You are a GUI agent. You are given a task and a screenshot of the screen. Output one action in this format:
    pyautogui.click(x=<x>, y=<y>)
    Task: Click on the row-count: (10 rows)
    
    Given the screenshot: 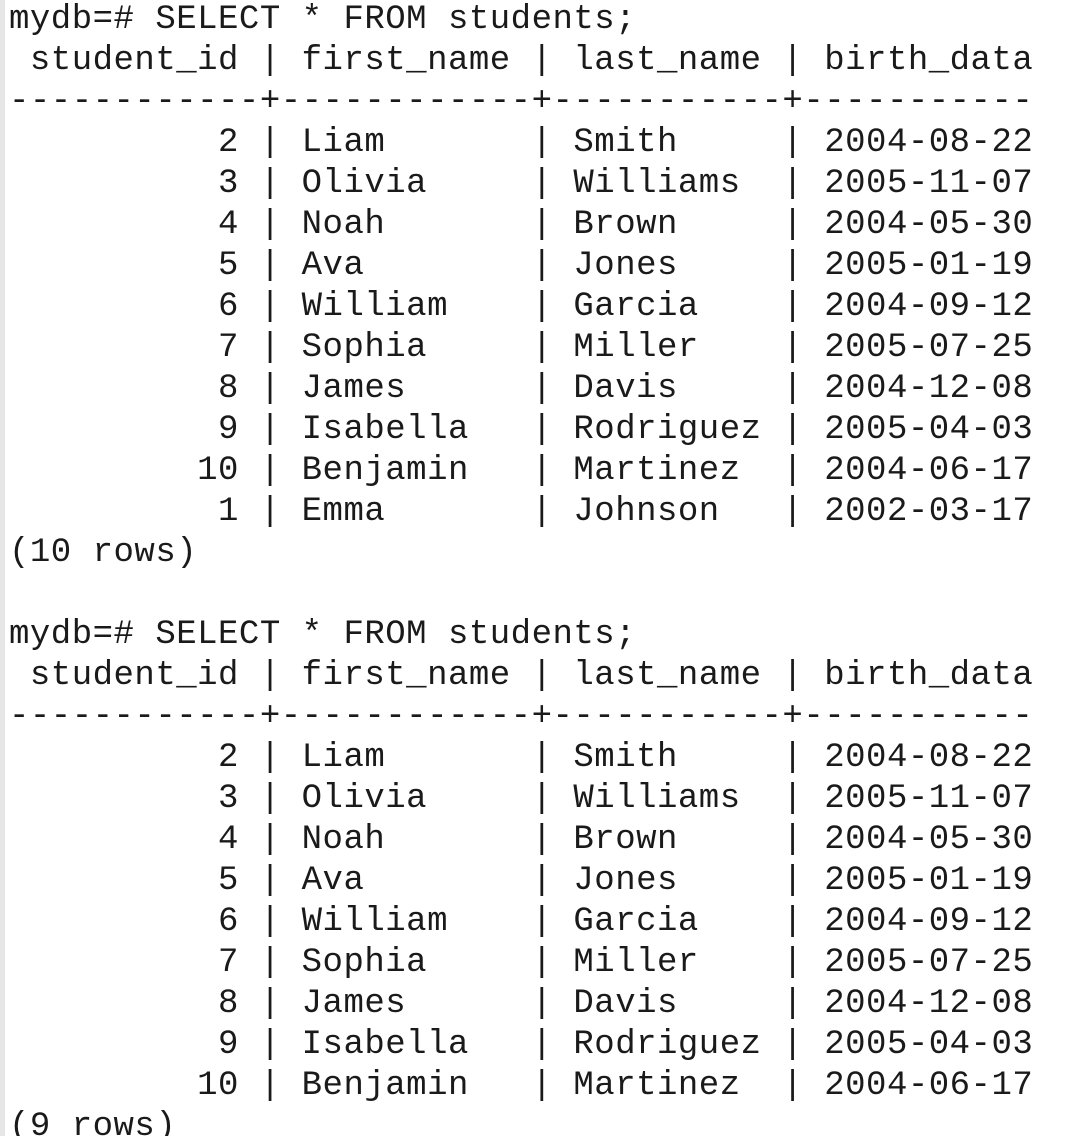 What is the action you would take?
    pyautogui.click(x=103, y=553)
    